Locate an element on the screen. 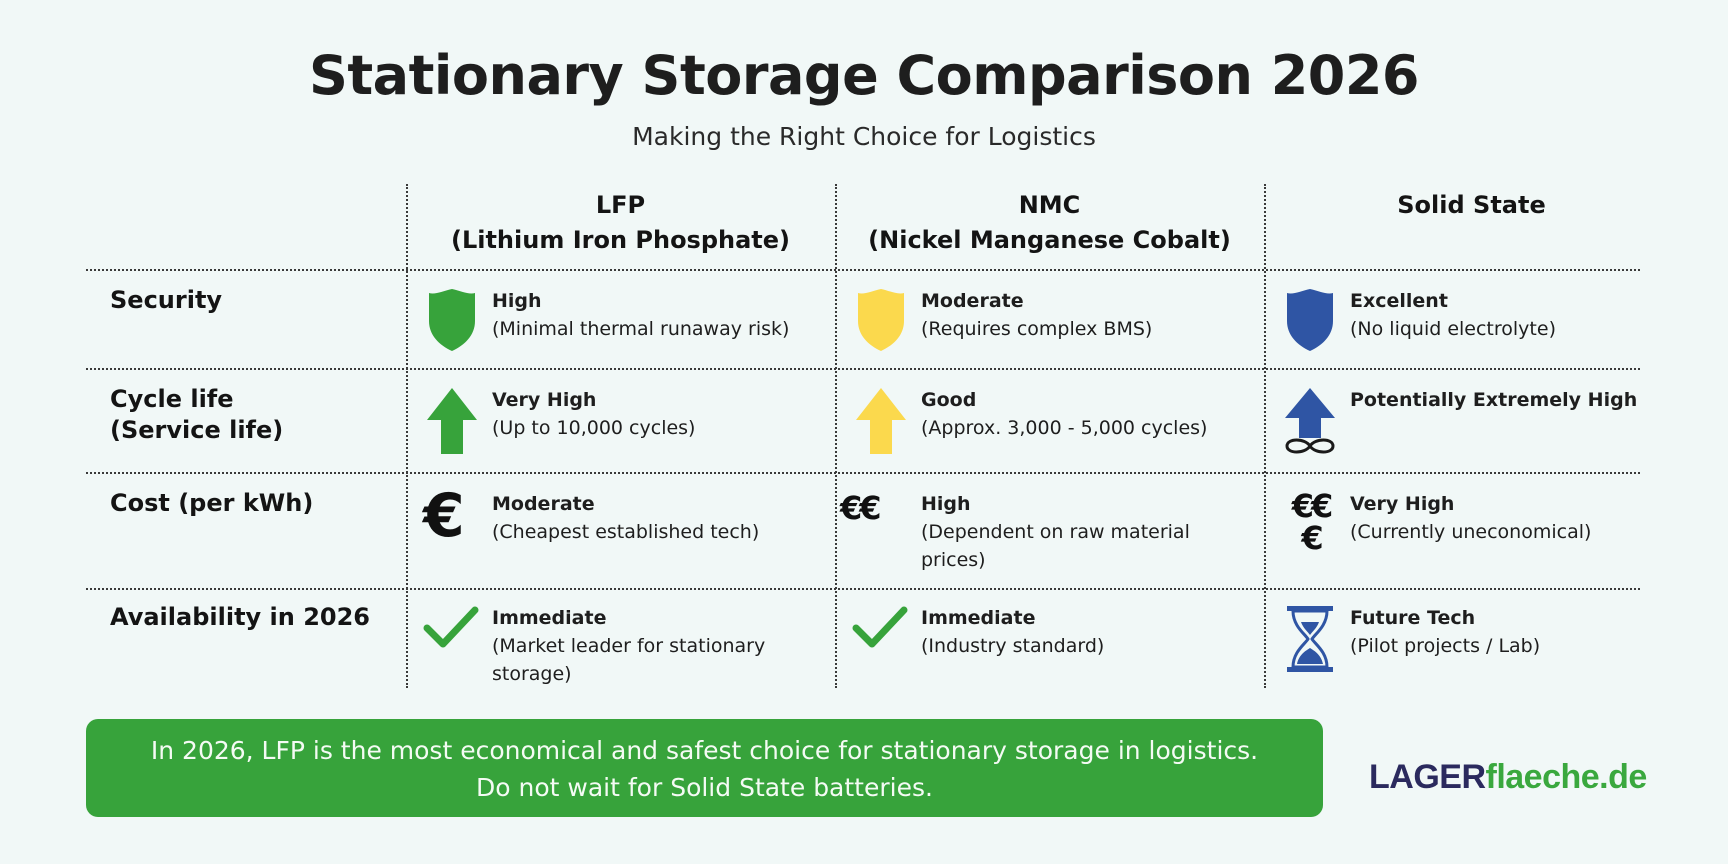 This screenshot has height=864, width=1728. column-header-line: NMC is located at coordinates (1049, 205).